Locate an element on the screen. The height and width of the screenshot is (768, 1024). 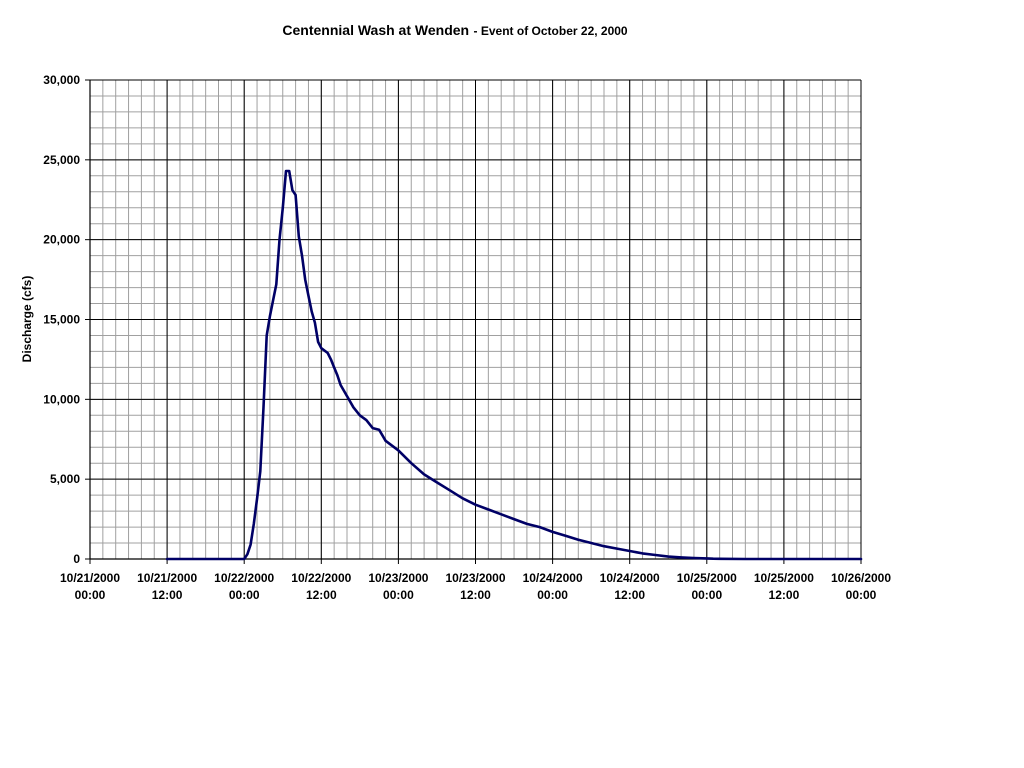
y-tick-label: 15,000 is located at coordinates (61, 320).